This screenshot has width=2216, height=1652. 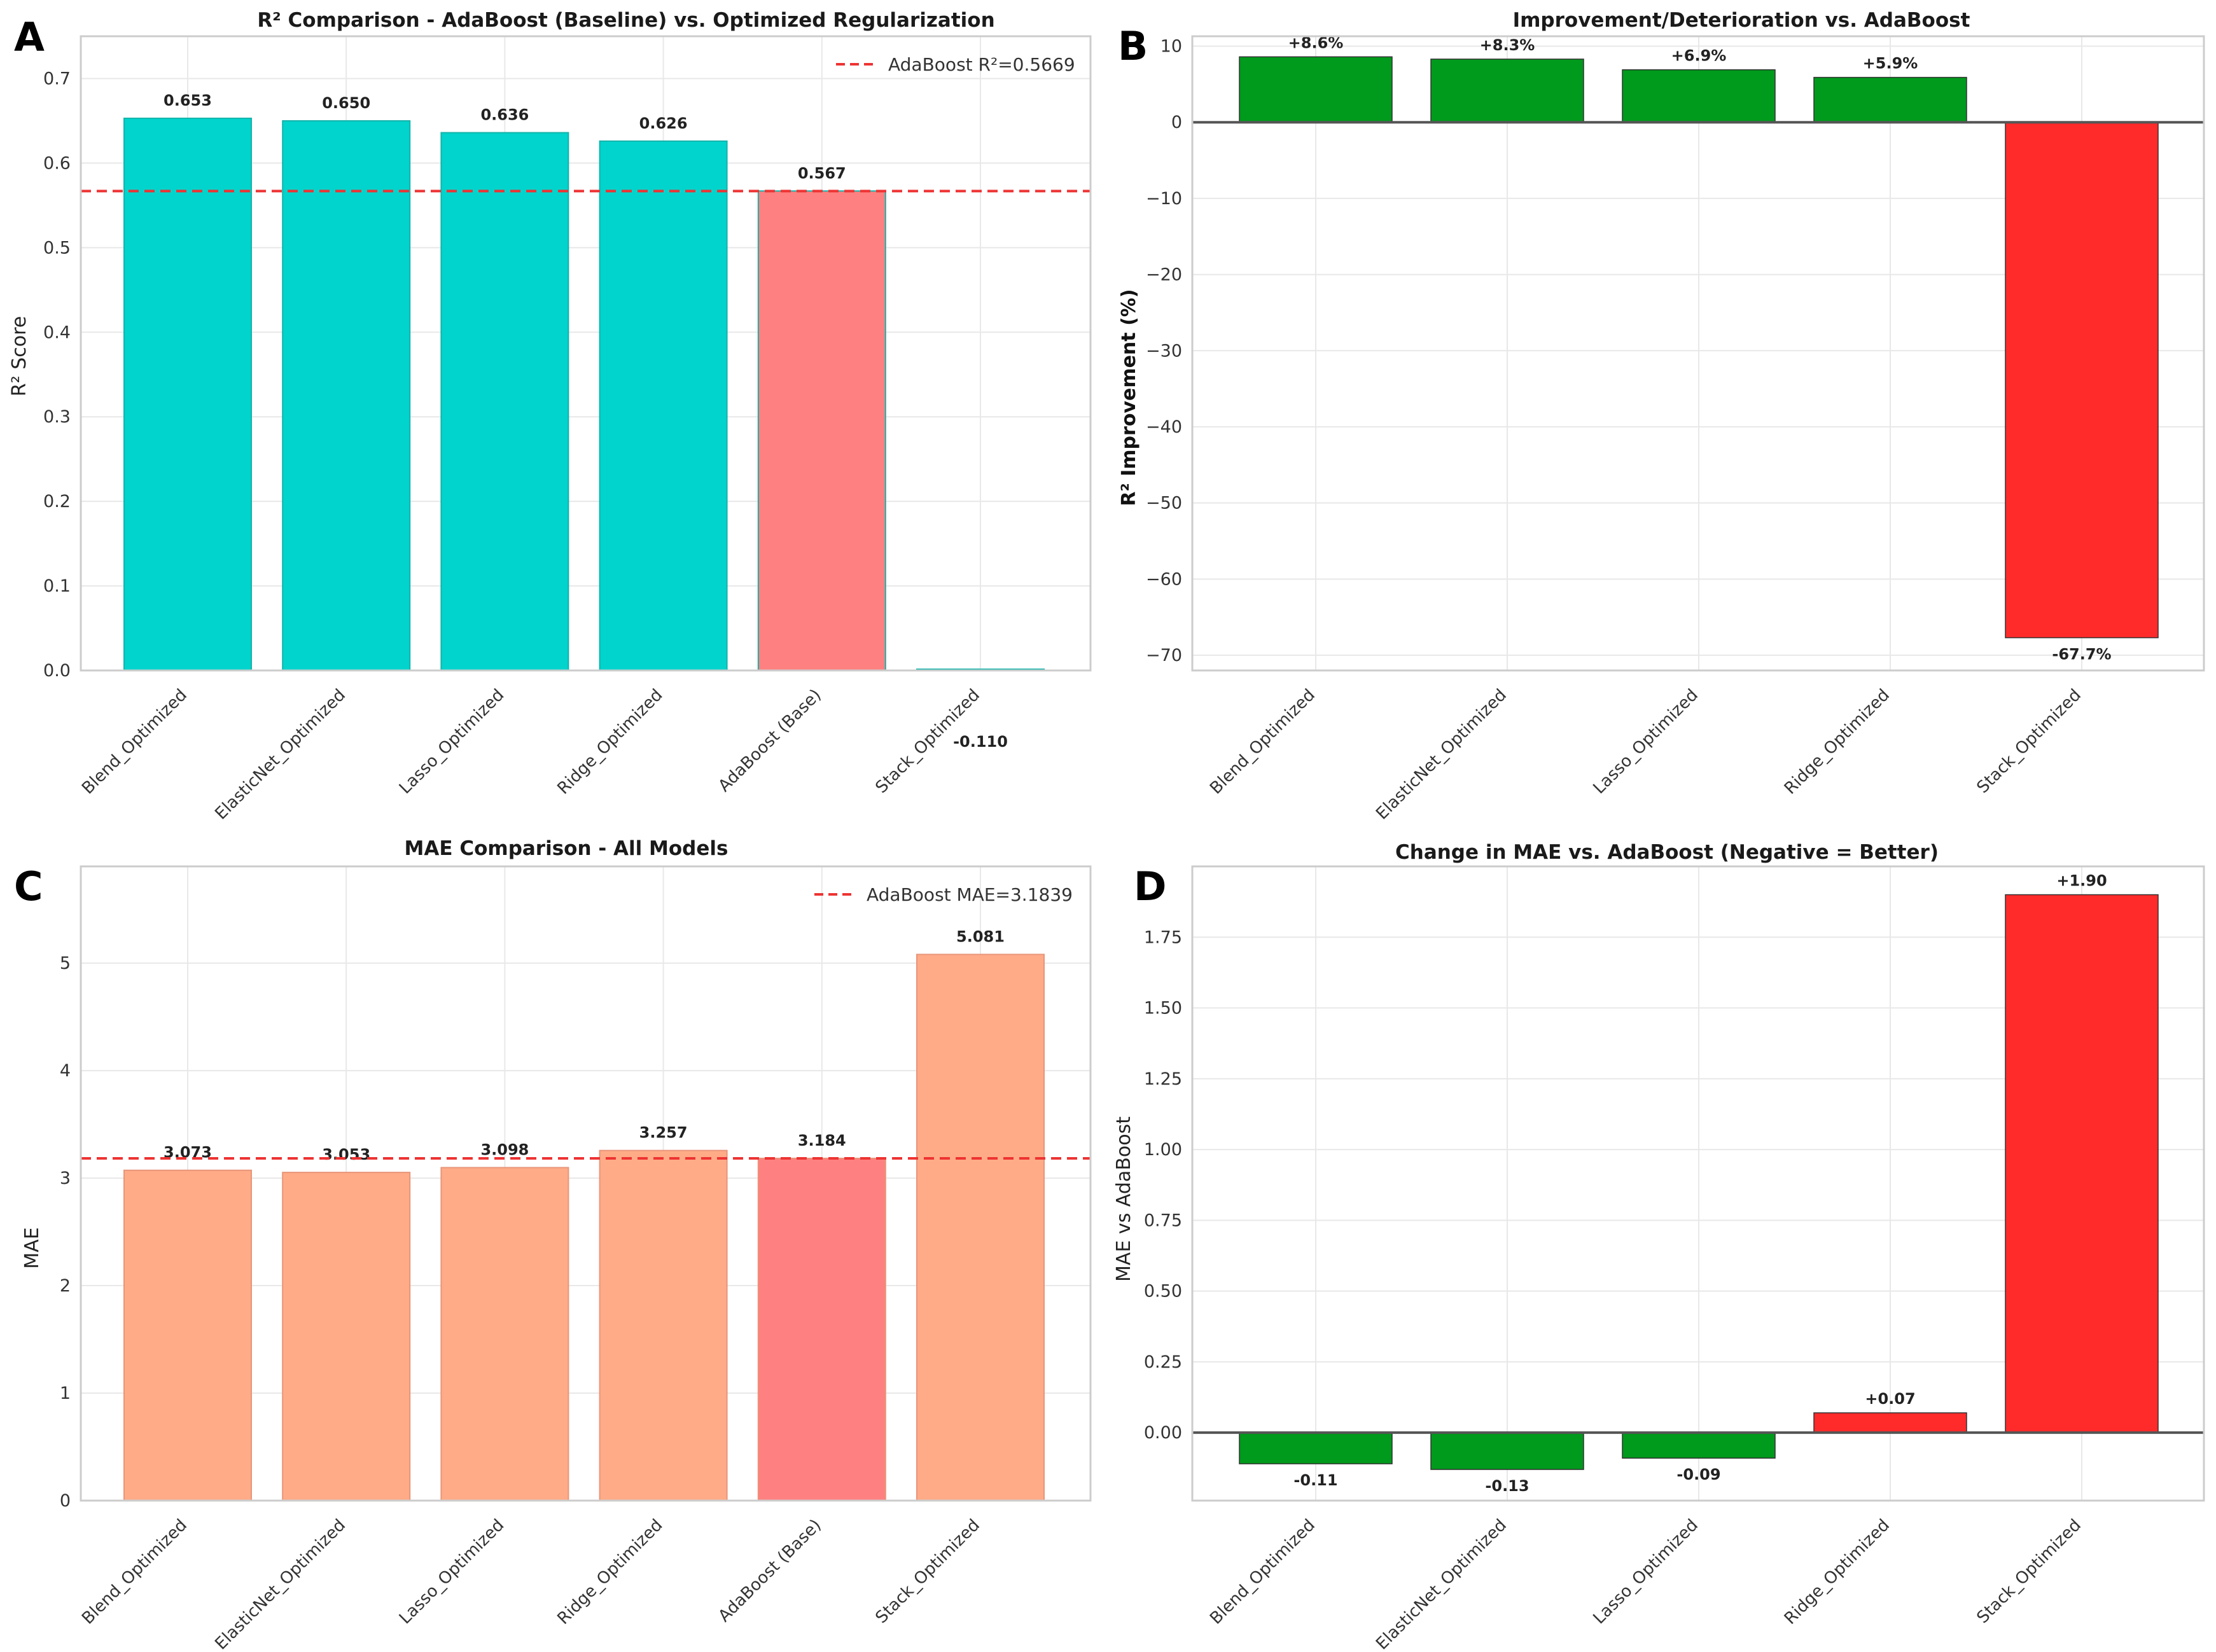 I want to click on panel-a-xtick-label: Ridge_Optimized, so click(x=610, y=742).